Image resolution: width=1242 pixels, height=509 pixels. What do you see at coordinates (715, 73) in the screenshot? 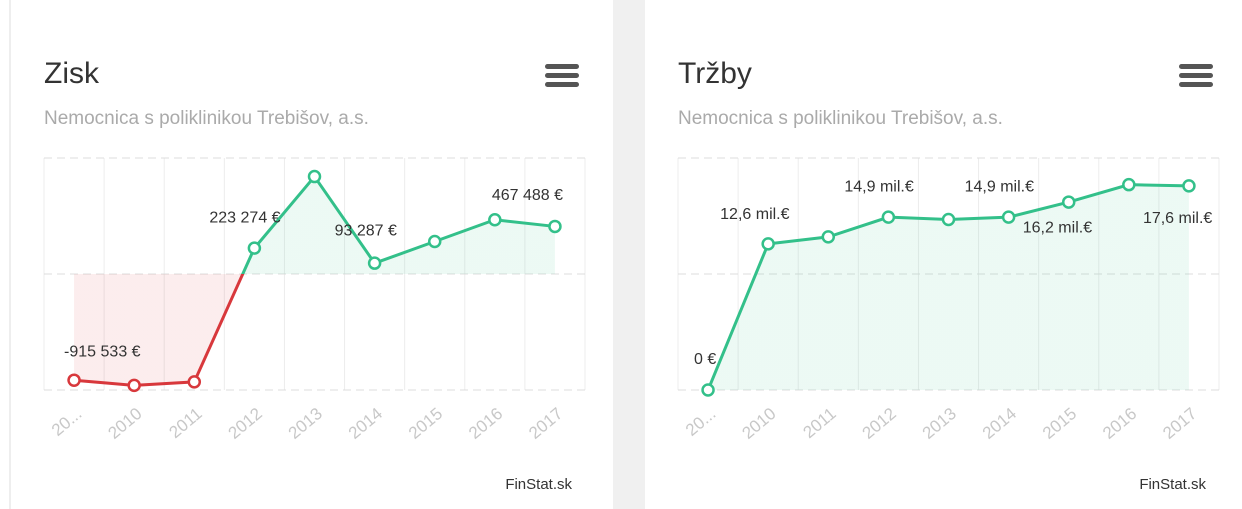
I see `chart-title: Tržby` at bounding box center [715, 73].